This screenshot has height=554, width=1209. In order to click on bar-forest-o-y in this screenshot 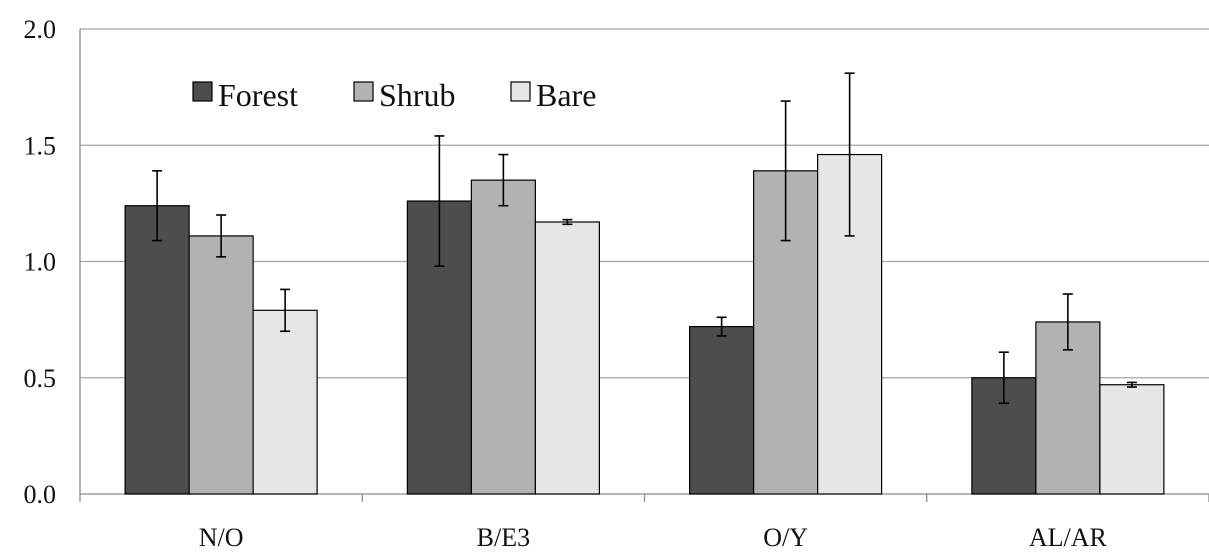, I will do `click(722, 410)`.